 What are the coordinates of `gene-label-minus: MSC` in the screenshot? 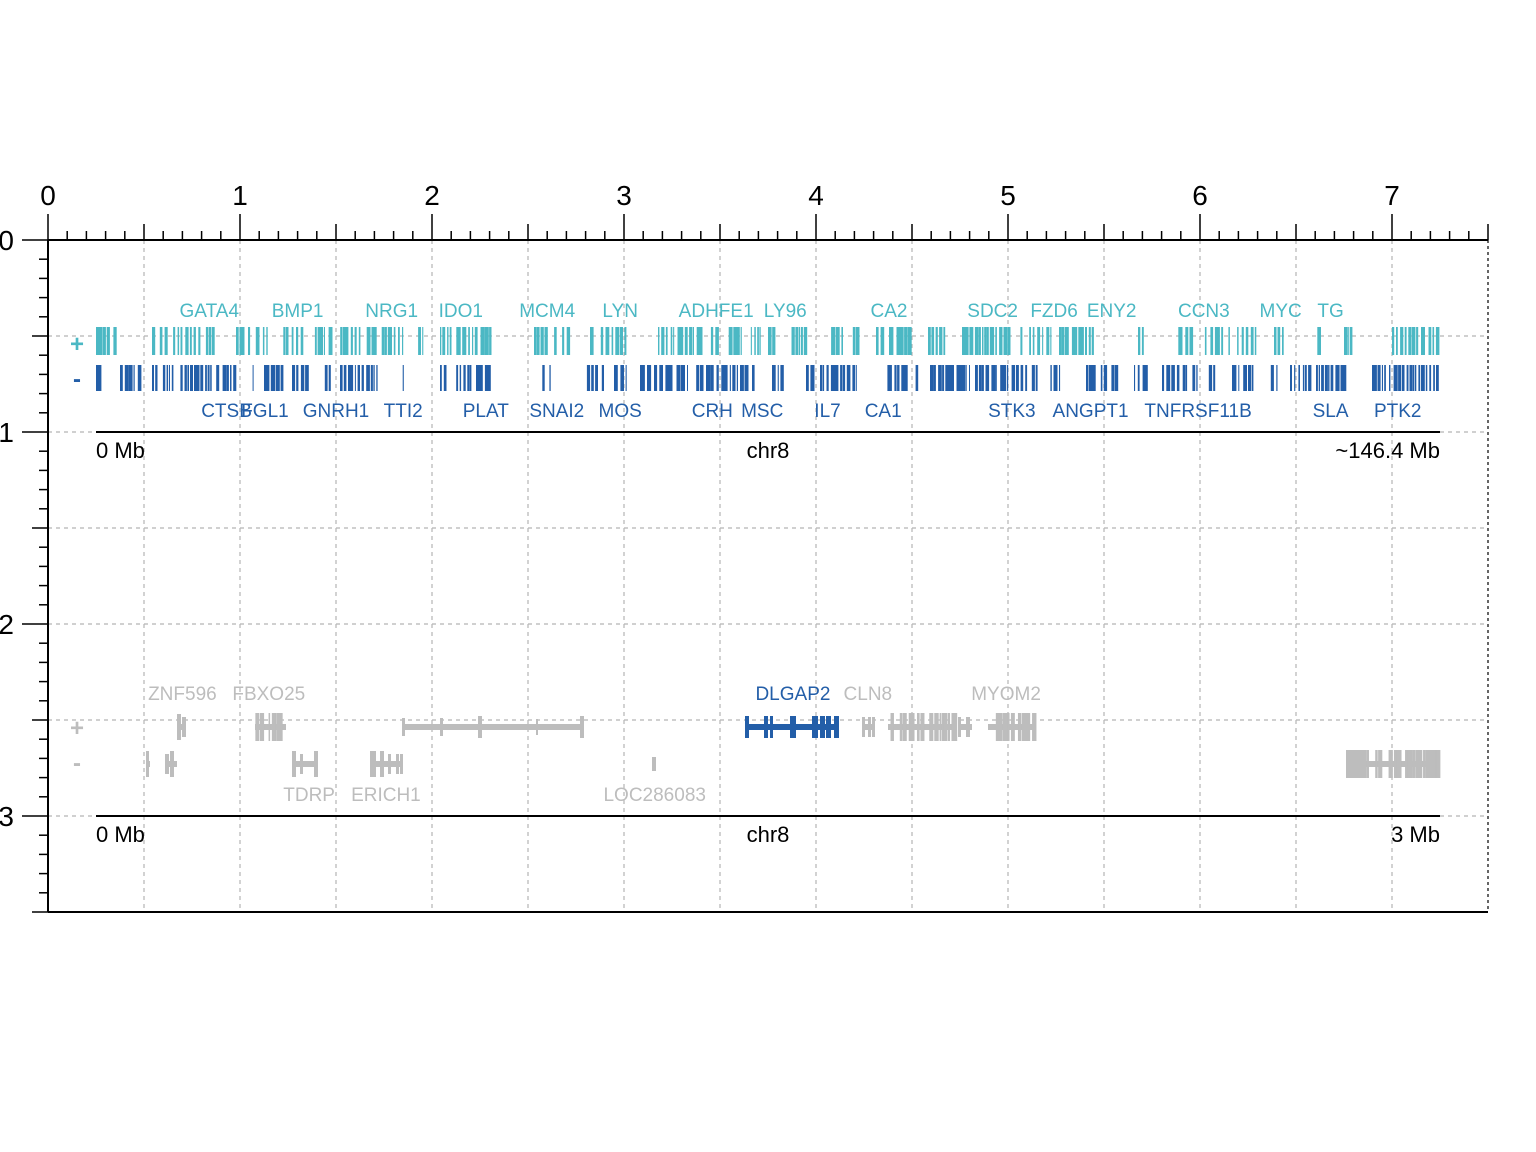 It's located at (762, 411).